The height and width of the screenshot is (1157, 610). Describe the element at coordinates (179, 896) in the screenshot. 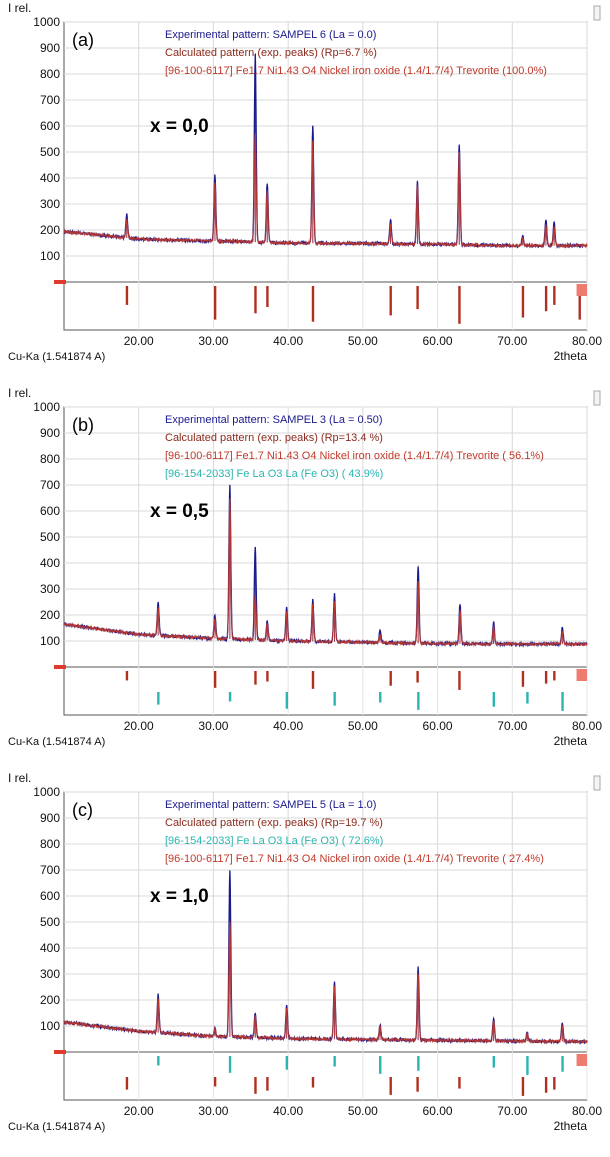

I see `composition-label: x = 1,0` at that location.